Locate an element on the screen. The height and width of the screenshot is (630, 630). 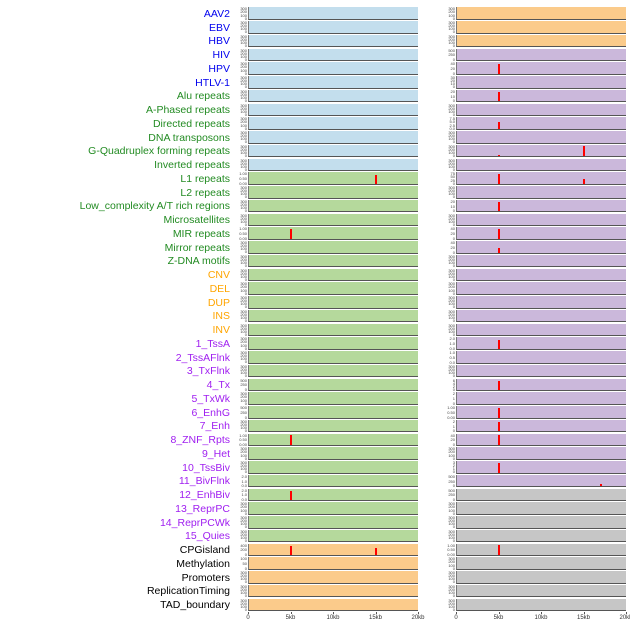
y-tick-value: 500 is located at coordinates (451, 50).